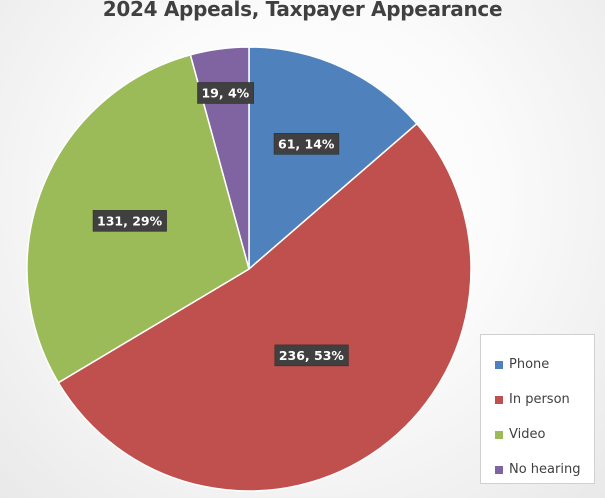  I want to click on legend-item-in-person: In person, so click(544, 399).